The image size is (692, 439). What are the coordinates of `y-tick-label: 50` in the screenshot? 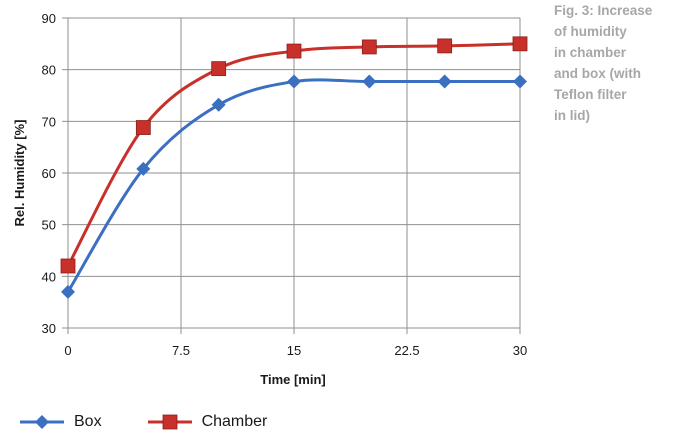 It's located at (49, 225).